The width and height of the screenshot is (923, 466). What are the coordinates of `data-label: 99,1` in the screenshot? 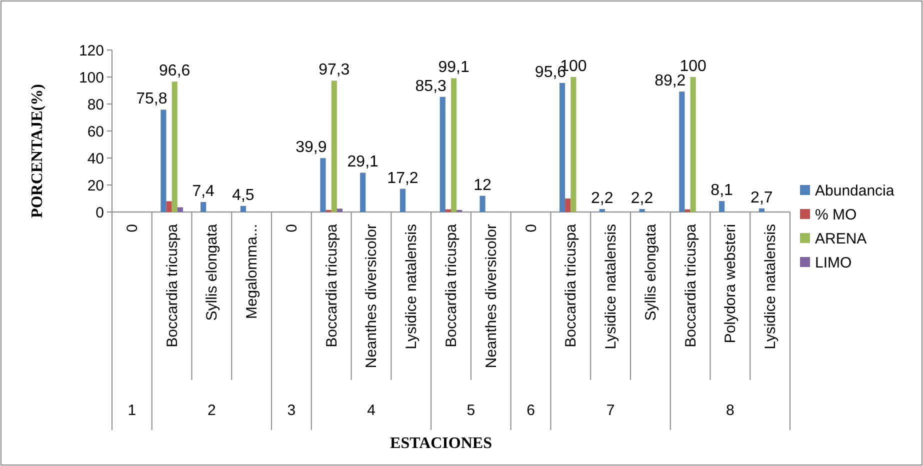 It's located at (454, 67).